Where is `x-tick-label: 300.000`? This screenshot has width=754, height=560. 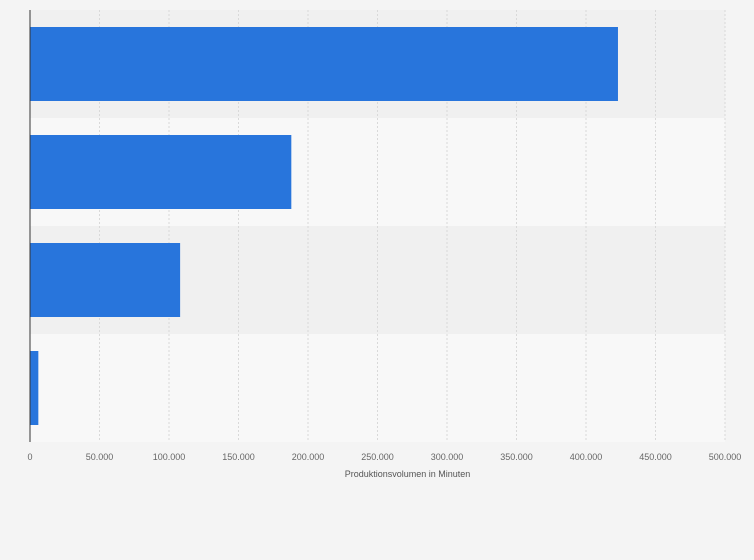
x-tick-label: 300.000 is located at coordinates (447, 457).